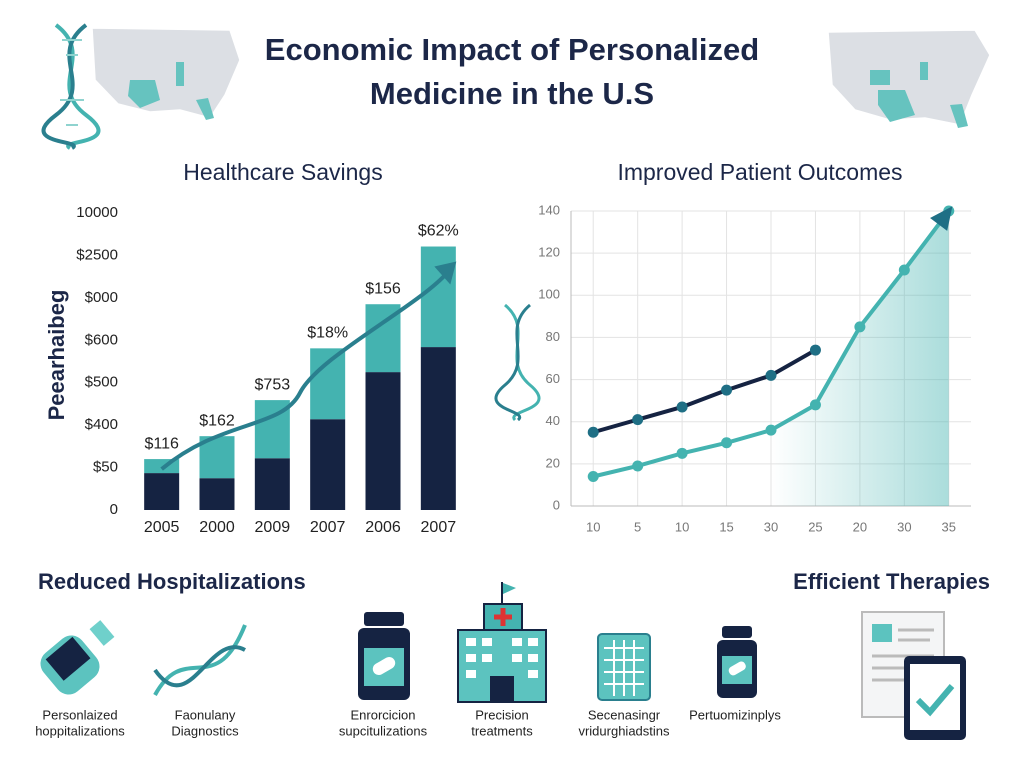  Describe the element at coordinates (553, 420) in the screenshot. I see `y-tick-label: 40` at that location.